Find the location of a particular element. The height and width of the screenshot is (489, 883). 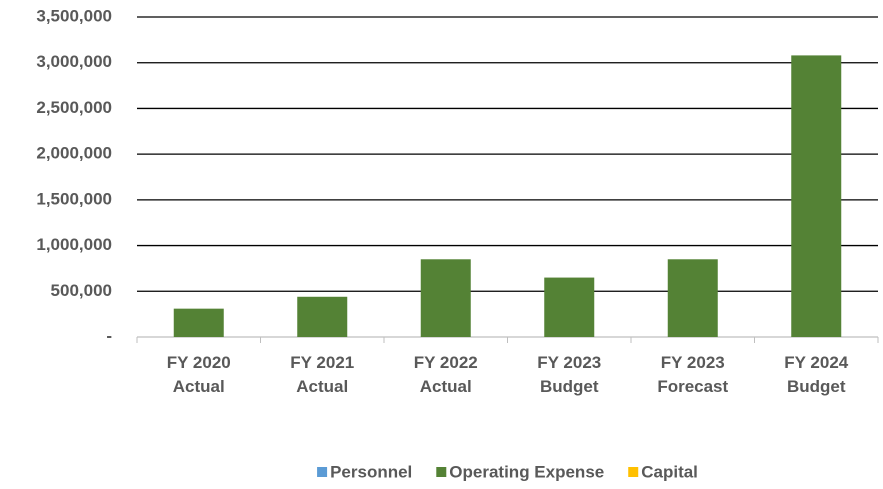

x-tick-label-line: FY 2022 is located at coordinates (446, 362).